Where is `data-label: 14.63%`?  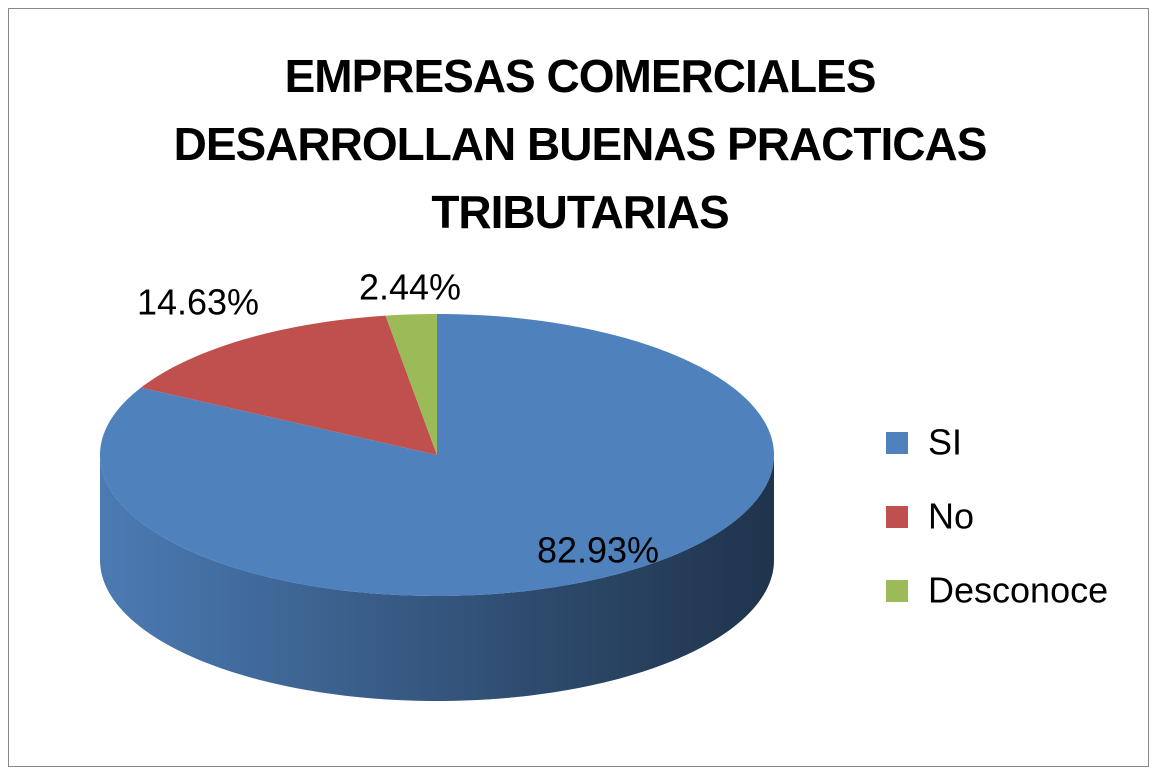 data-label: 14.63% is located at coordinates (198, 302).